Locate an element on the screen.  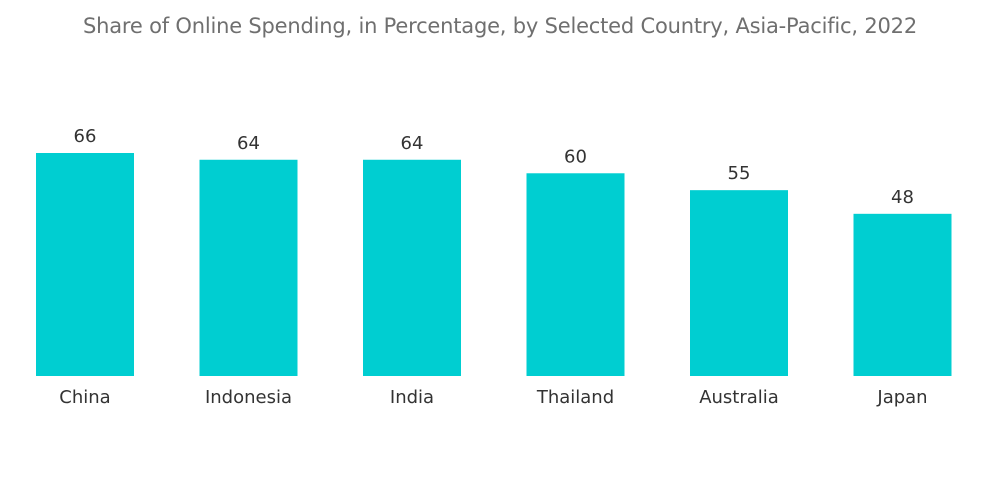
category-label-china: China is located at coordinates (84, 397).